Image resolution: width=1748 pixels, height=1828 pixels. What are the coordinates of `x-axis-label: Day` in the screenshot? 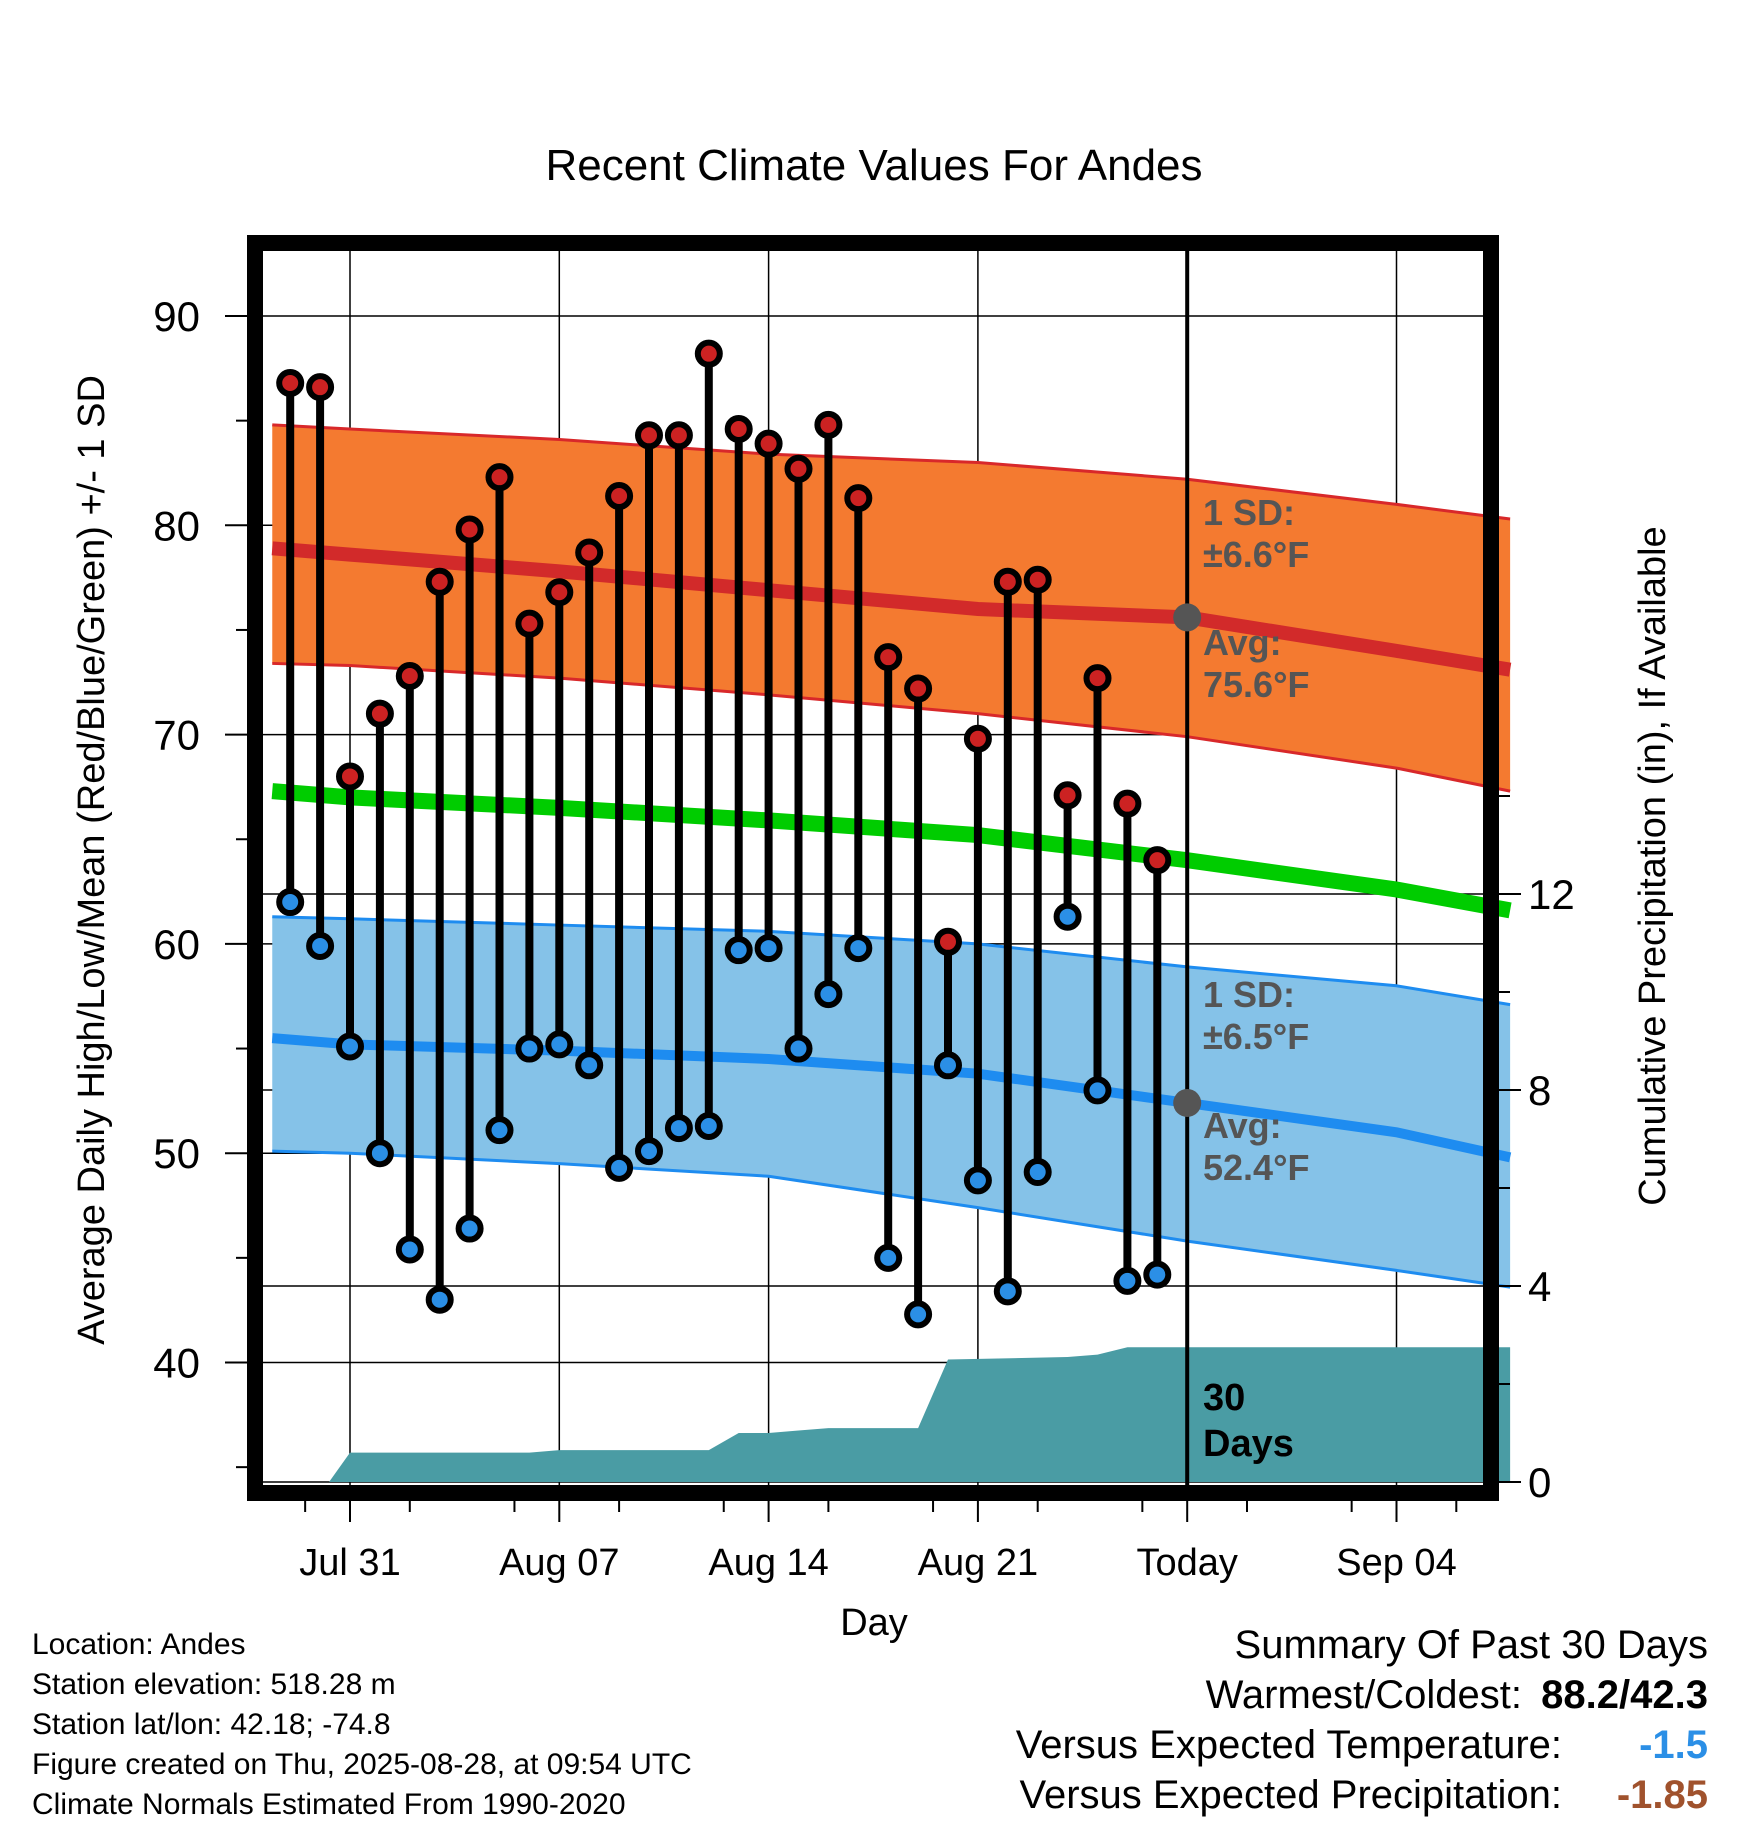 It's located at (874, 1623).